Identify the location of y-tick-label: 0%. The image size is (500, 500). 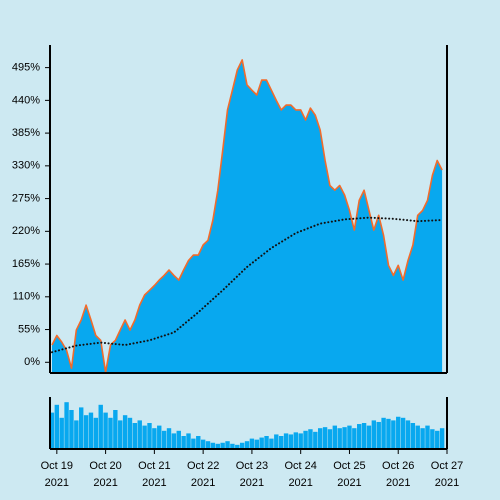
(32, 362).